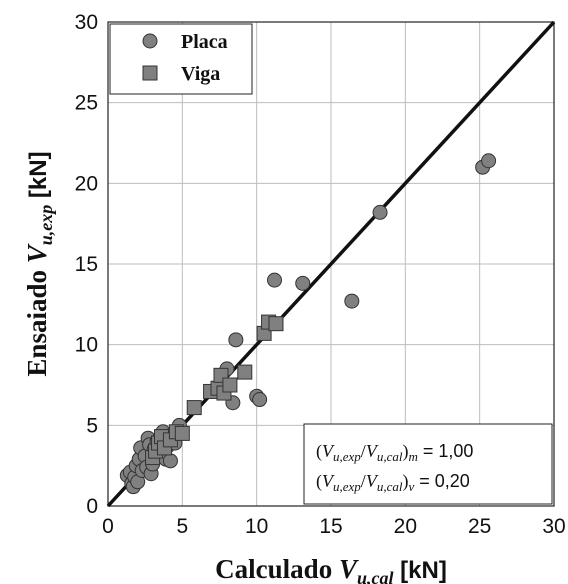 This screenshot has width=568, height=584. I want to click on y-tick-label: 25, so click(86, 103).